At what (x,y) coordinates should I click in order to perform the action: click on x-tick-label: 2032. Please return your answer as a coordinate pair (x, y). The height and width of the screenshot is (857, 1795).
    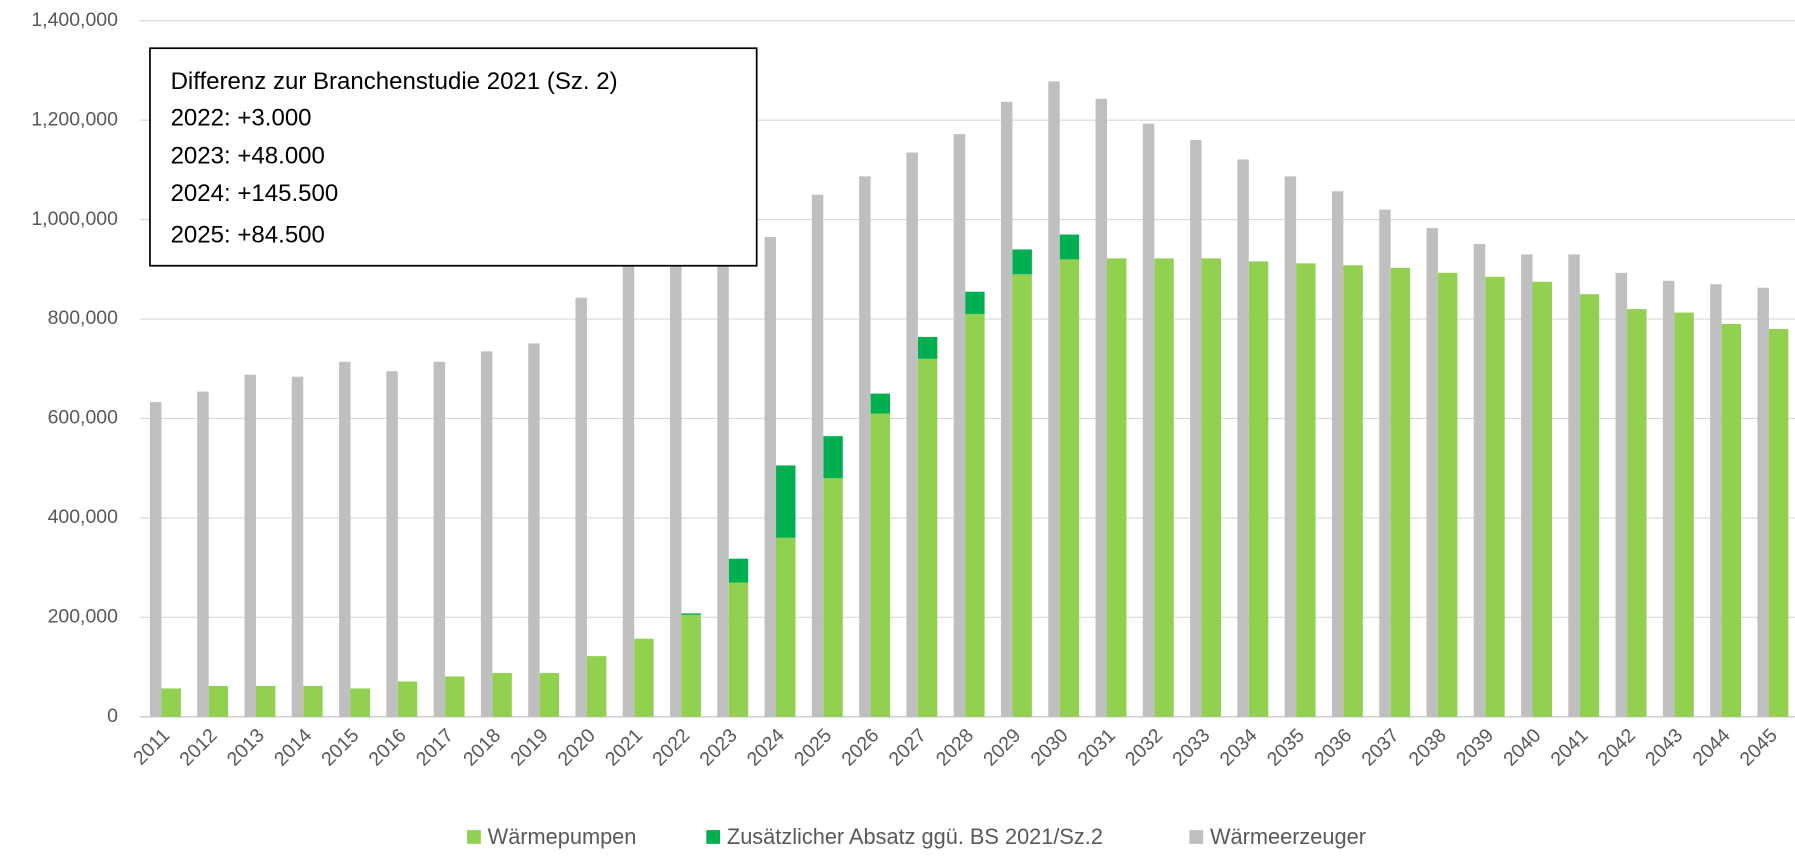
    Looking at the image, I should click on (1144, 747).